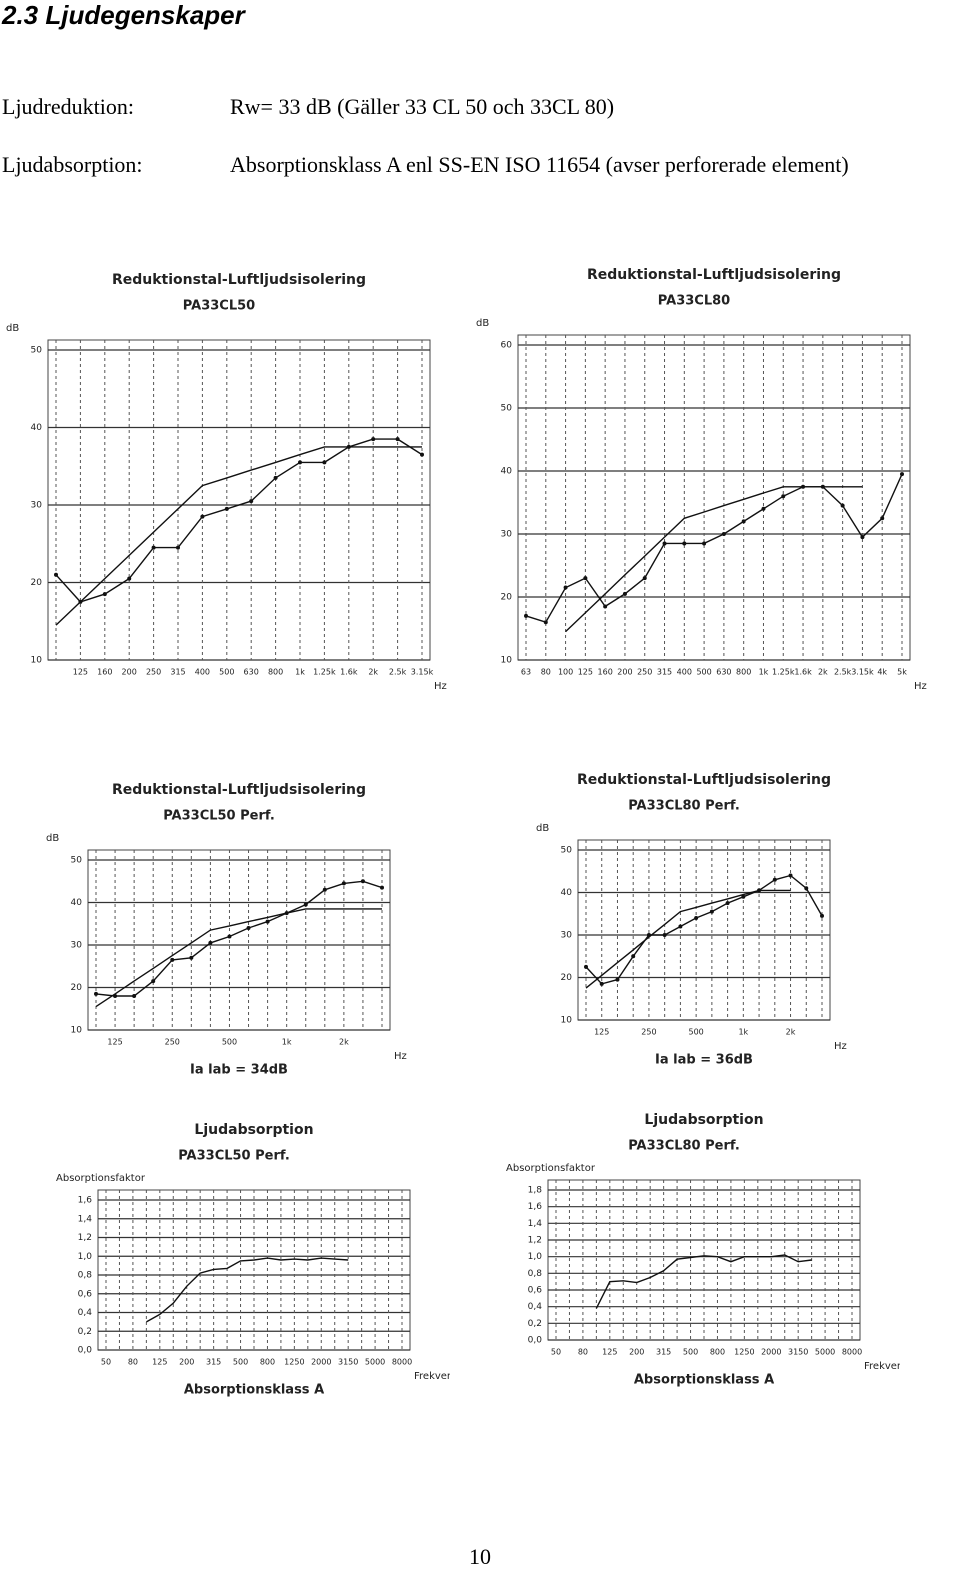 This screenshot has width=960, height=1572. I want to click on x-tick-label: 1250, so click(294, 1362).